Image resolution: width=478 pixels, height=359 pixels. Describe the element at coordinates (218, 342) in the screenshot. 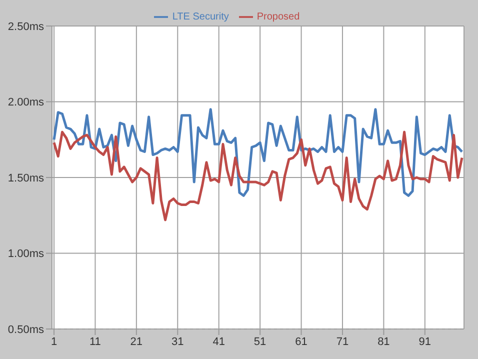

I see `x-tick-label: 41` at that location.